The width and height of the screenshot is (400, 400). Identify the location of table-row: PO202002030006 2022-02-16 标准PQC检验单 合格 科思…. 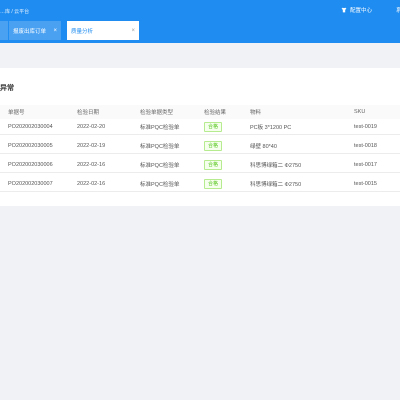
(200, 165).